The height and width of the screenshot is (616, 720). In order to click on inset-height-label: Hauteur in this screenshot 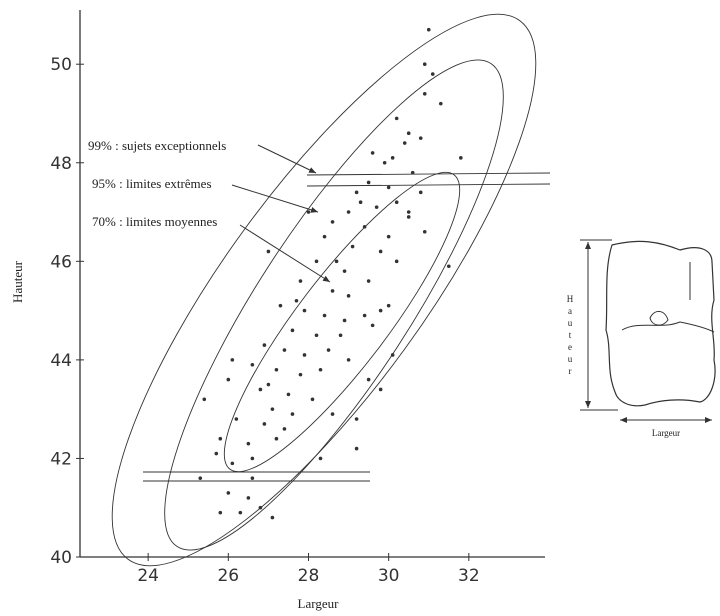, I will do `click(570, 336)`.